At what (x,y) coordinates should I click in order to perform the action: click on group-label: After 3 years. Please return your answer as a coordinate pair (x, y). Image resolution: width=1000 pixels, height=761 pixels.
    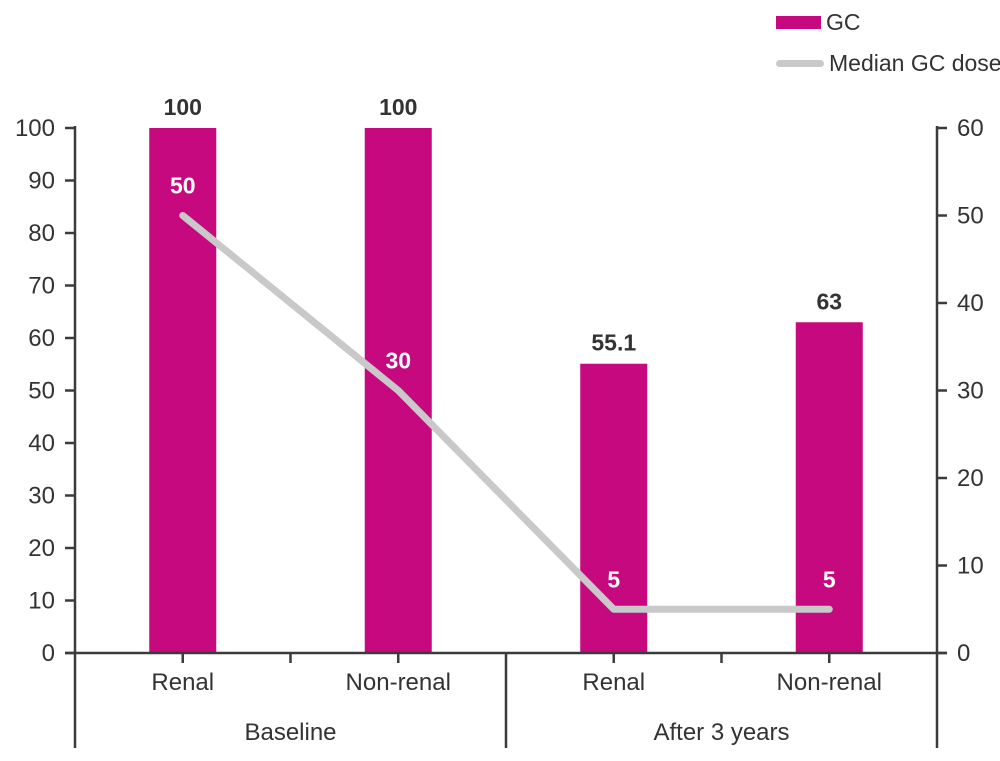
    Looking at the image, I should click on (721, 732).